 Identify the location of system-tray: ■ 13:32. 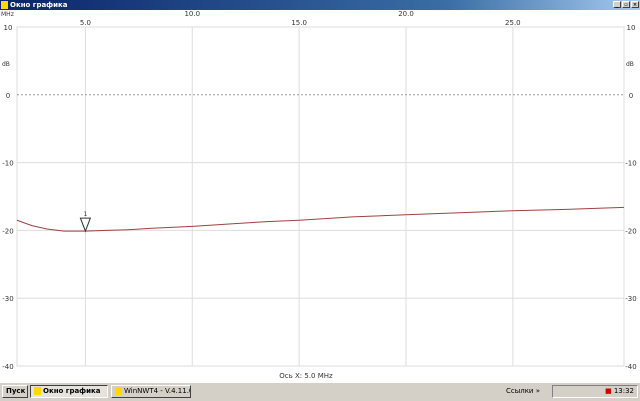
(595, 391).